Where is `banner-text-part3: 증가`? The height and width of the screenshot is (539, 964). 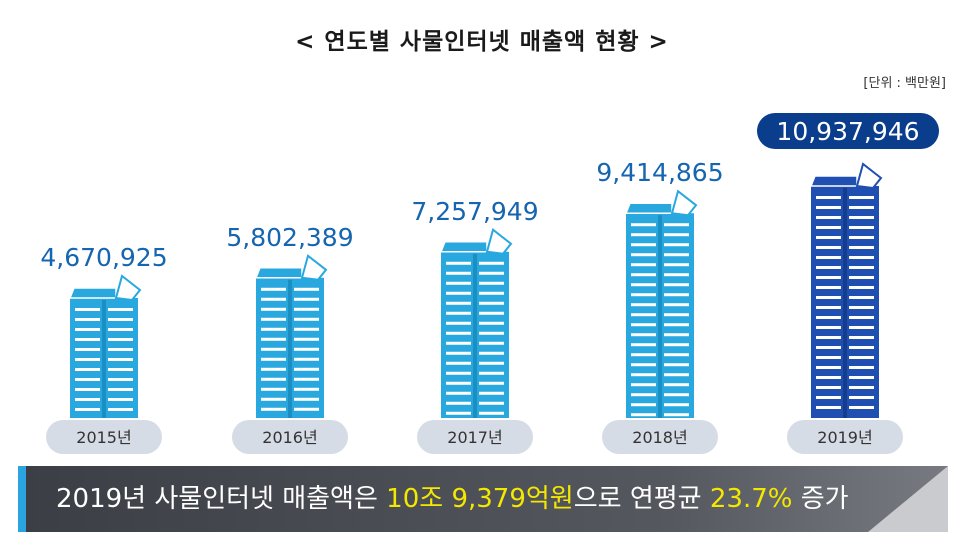
banner-text-part3: 증가 is located at coordinates (820, 499).